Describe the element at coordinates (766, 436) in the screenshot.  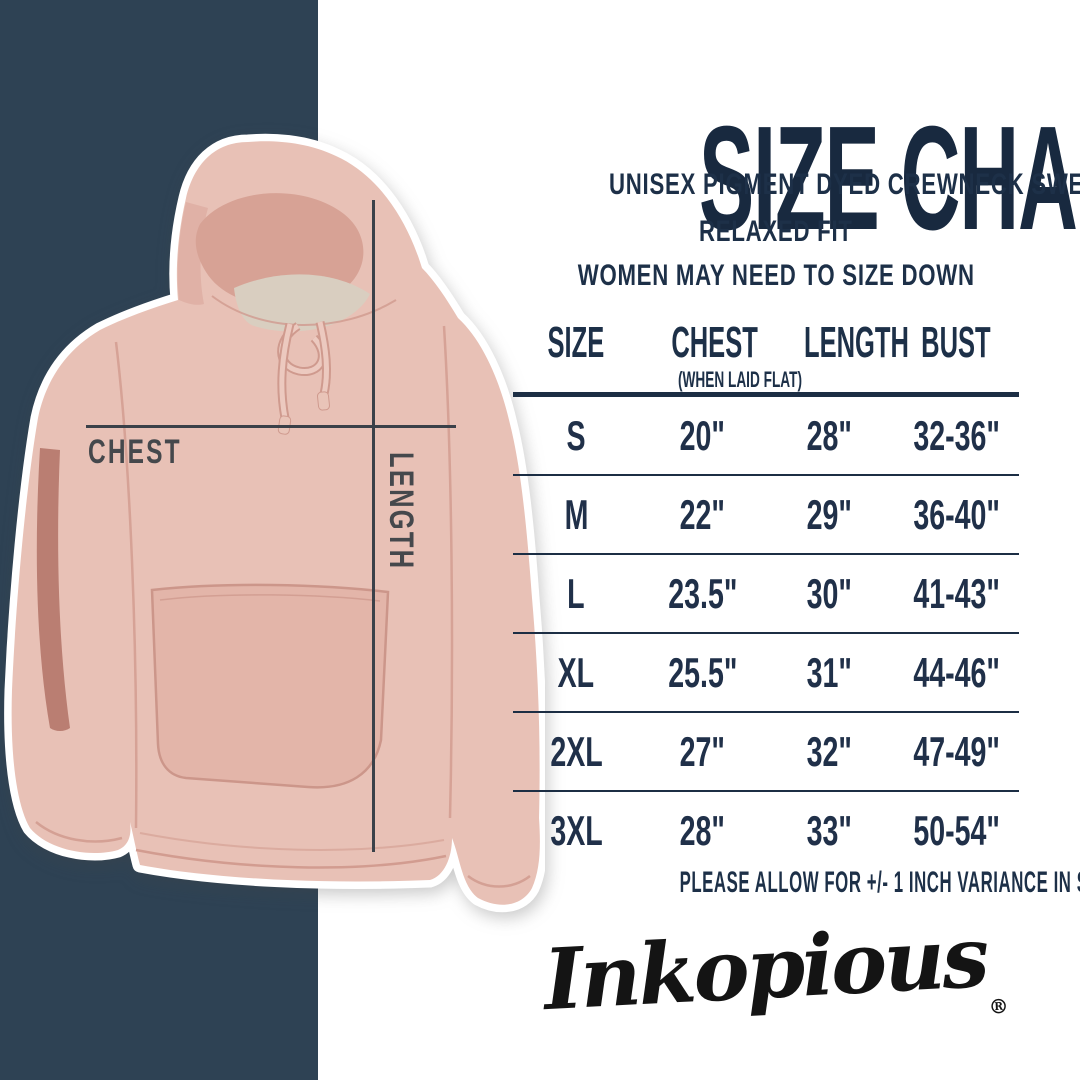
I see `table-row: S 20" 28" 32-36"` at that location.